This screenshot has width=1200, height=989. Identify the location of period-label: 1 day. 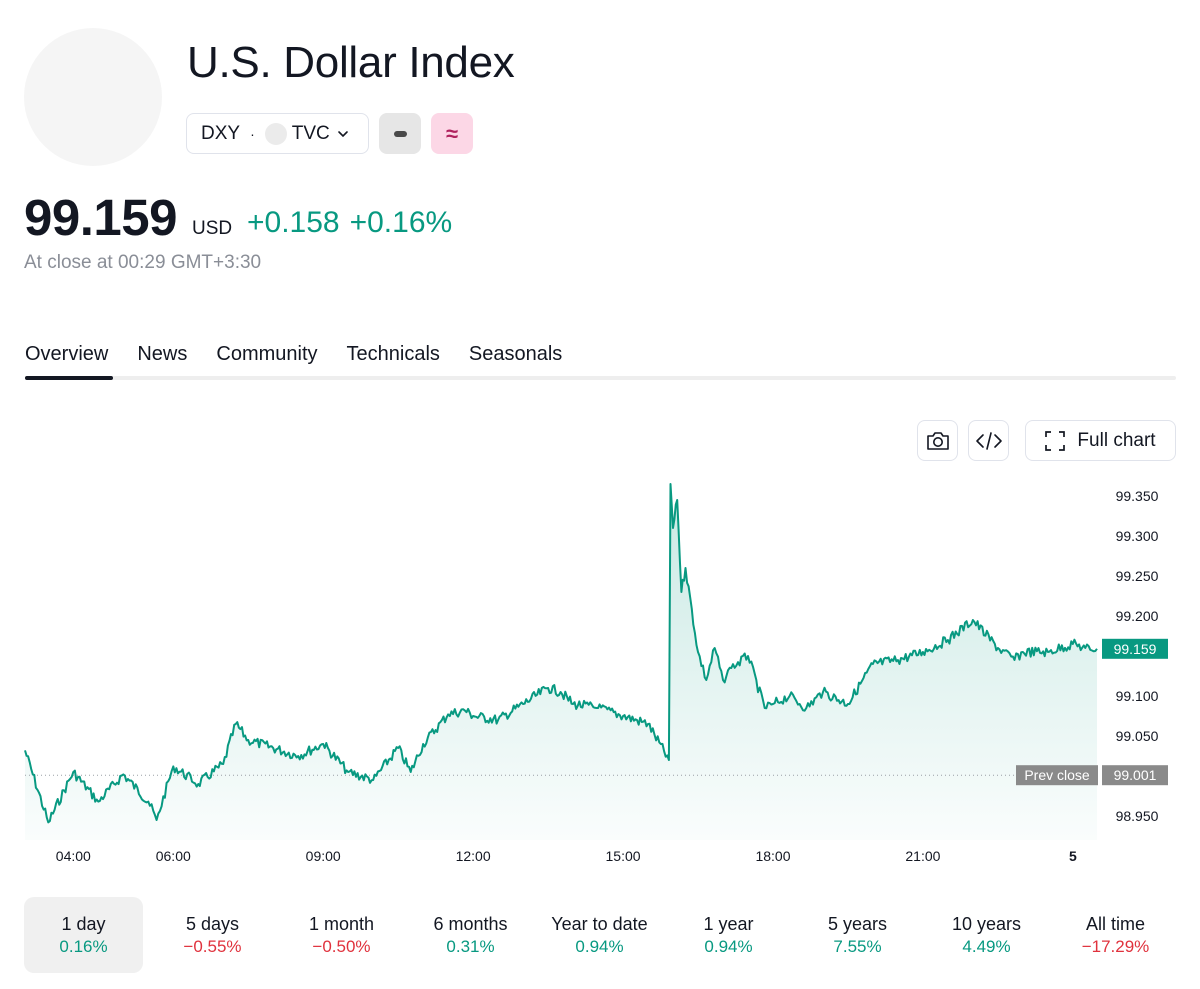
(83, 923).